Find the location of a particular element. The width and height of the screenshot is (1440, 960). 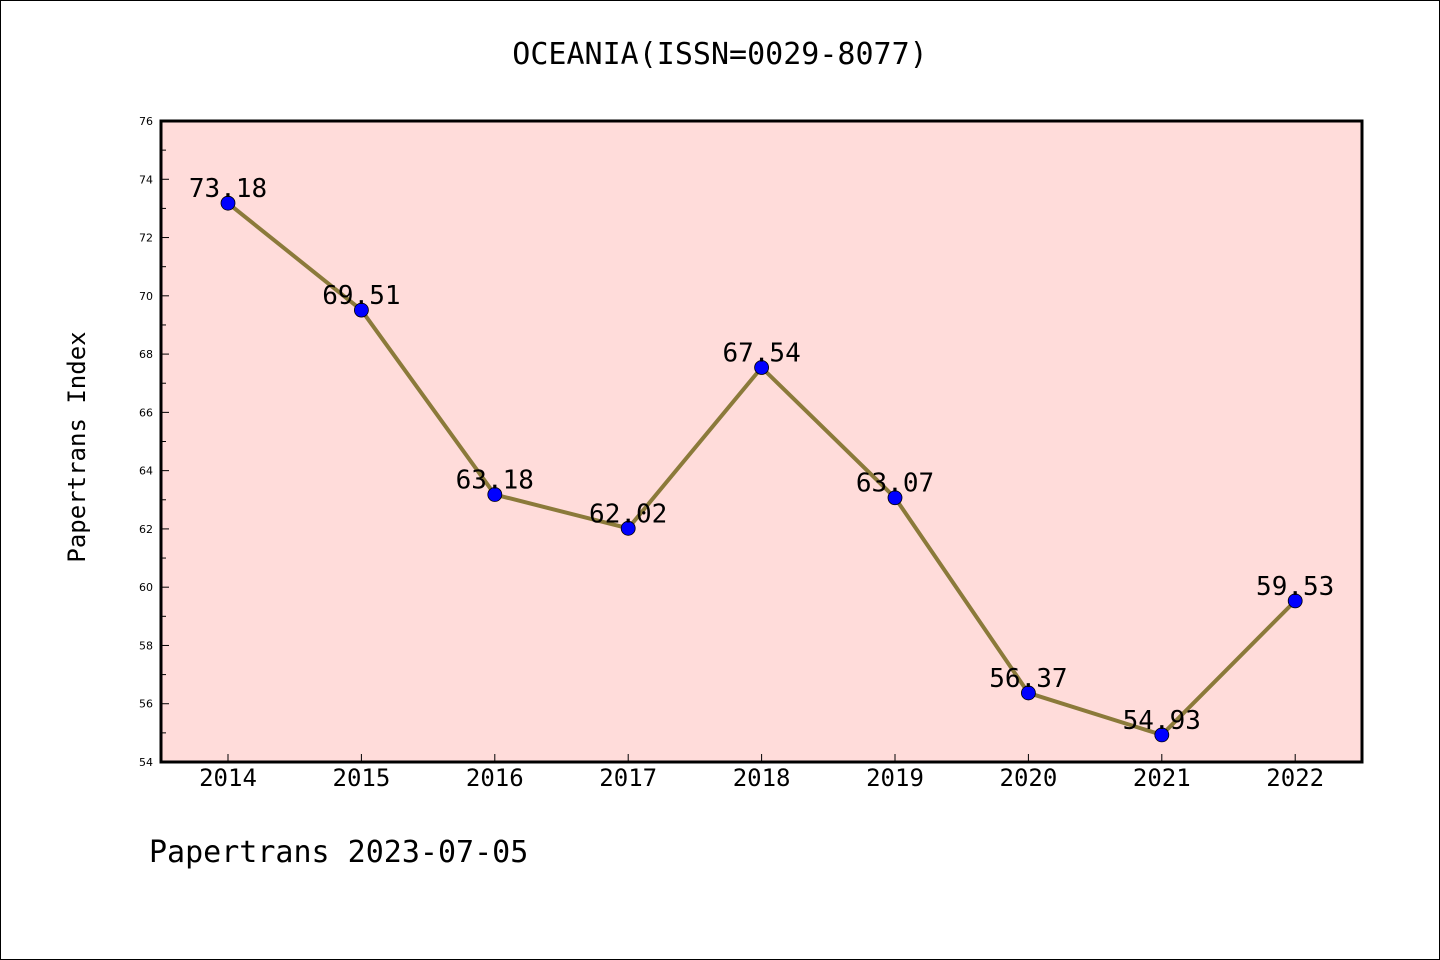

x-tick-label: 2021 is located at coordinates (1162, 778).